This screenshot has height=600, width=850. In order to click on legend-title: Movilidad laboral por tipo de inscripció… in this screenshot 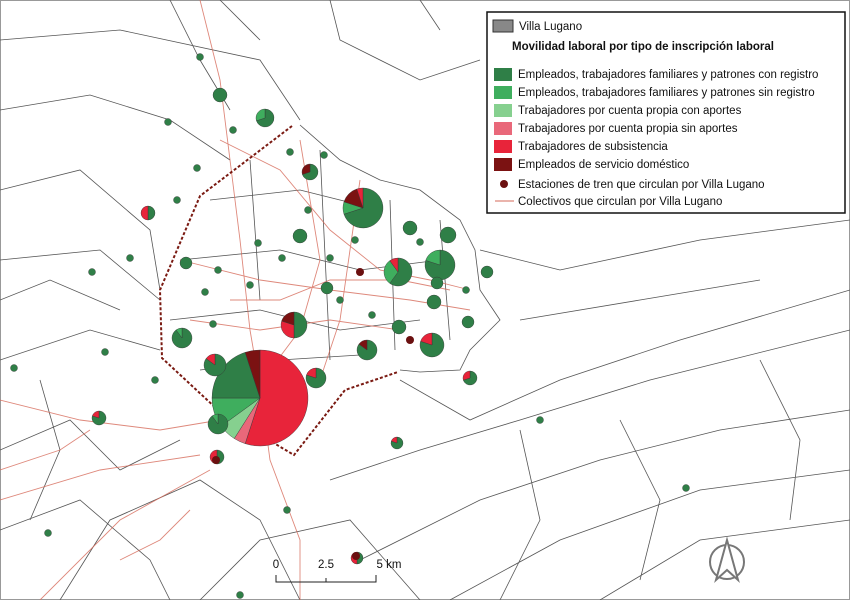, I will do `click(643, 47)`.